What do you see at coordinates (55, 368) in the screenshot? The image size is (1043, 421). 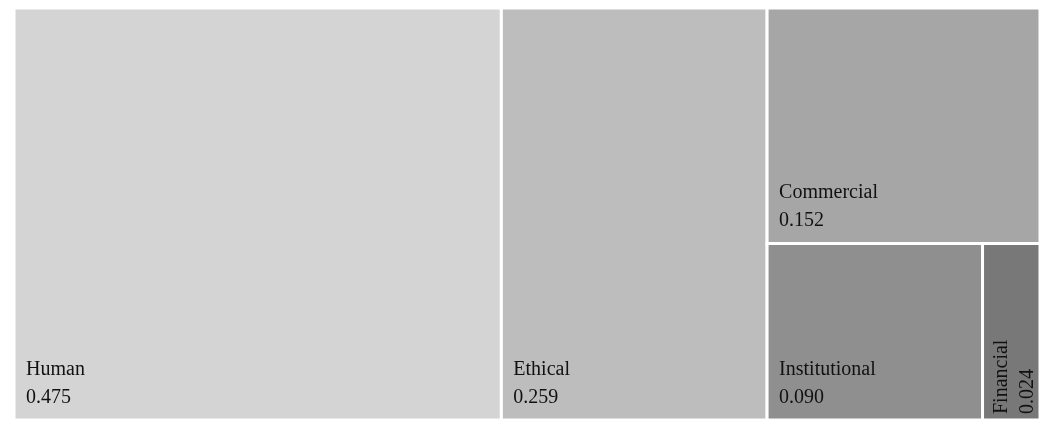 I see `category-label: Human` at bounding box center [55, 368].